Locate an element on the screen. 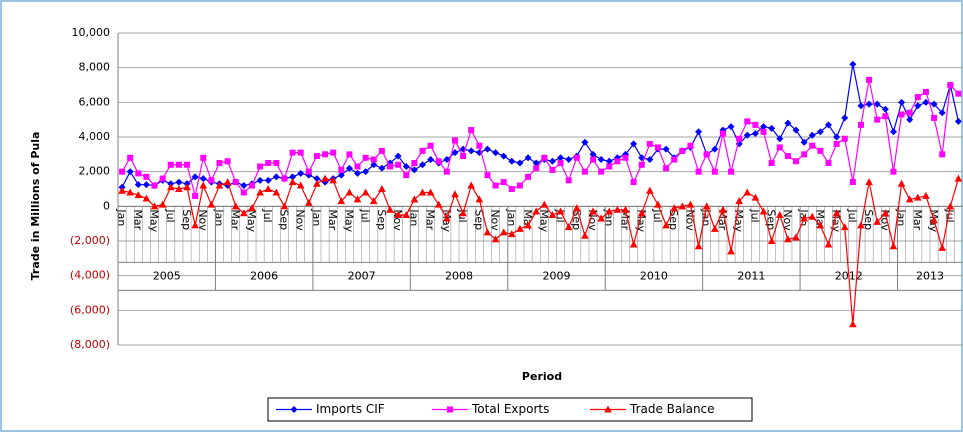 This screenshot has height=432, width=963. legend-label: Trade Balance is located at coordinates (672, 409).